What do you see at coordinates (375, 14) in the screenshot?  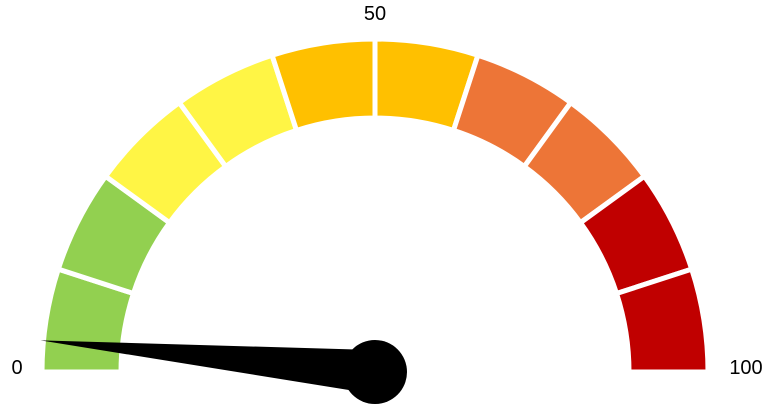 I see `tick-label-50: 50` at bounding box center [375, 14].